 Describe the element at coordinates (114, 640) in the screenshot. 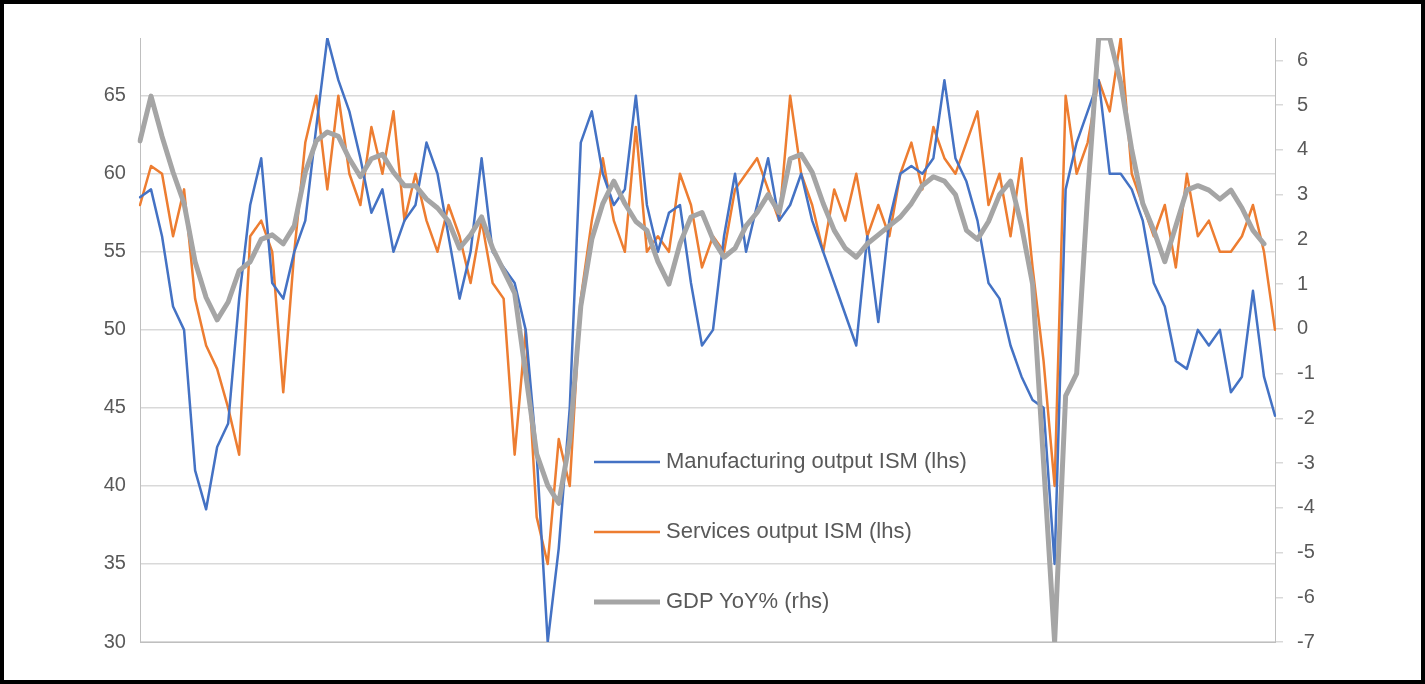

I see `y-tick-label: 30` at that location.